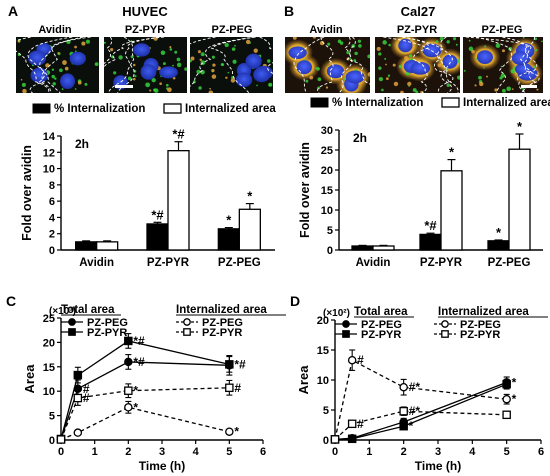 This screenshot has width=550, height=476. What do you see at coordinates (240, 364) in the screenshot?
I see `significance-mark: *#` at bounding box center [240, 364].